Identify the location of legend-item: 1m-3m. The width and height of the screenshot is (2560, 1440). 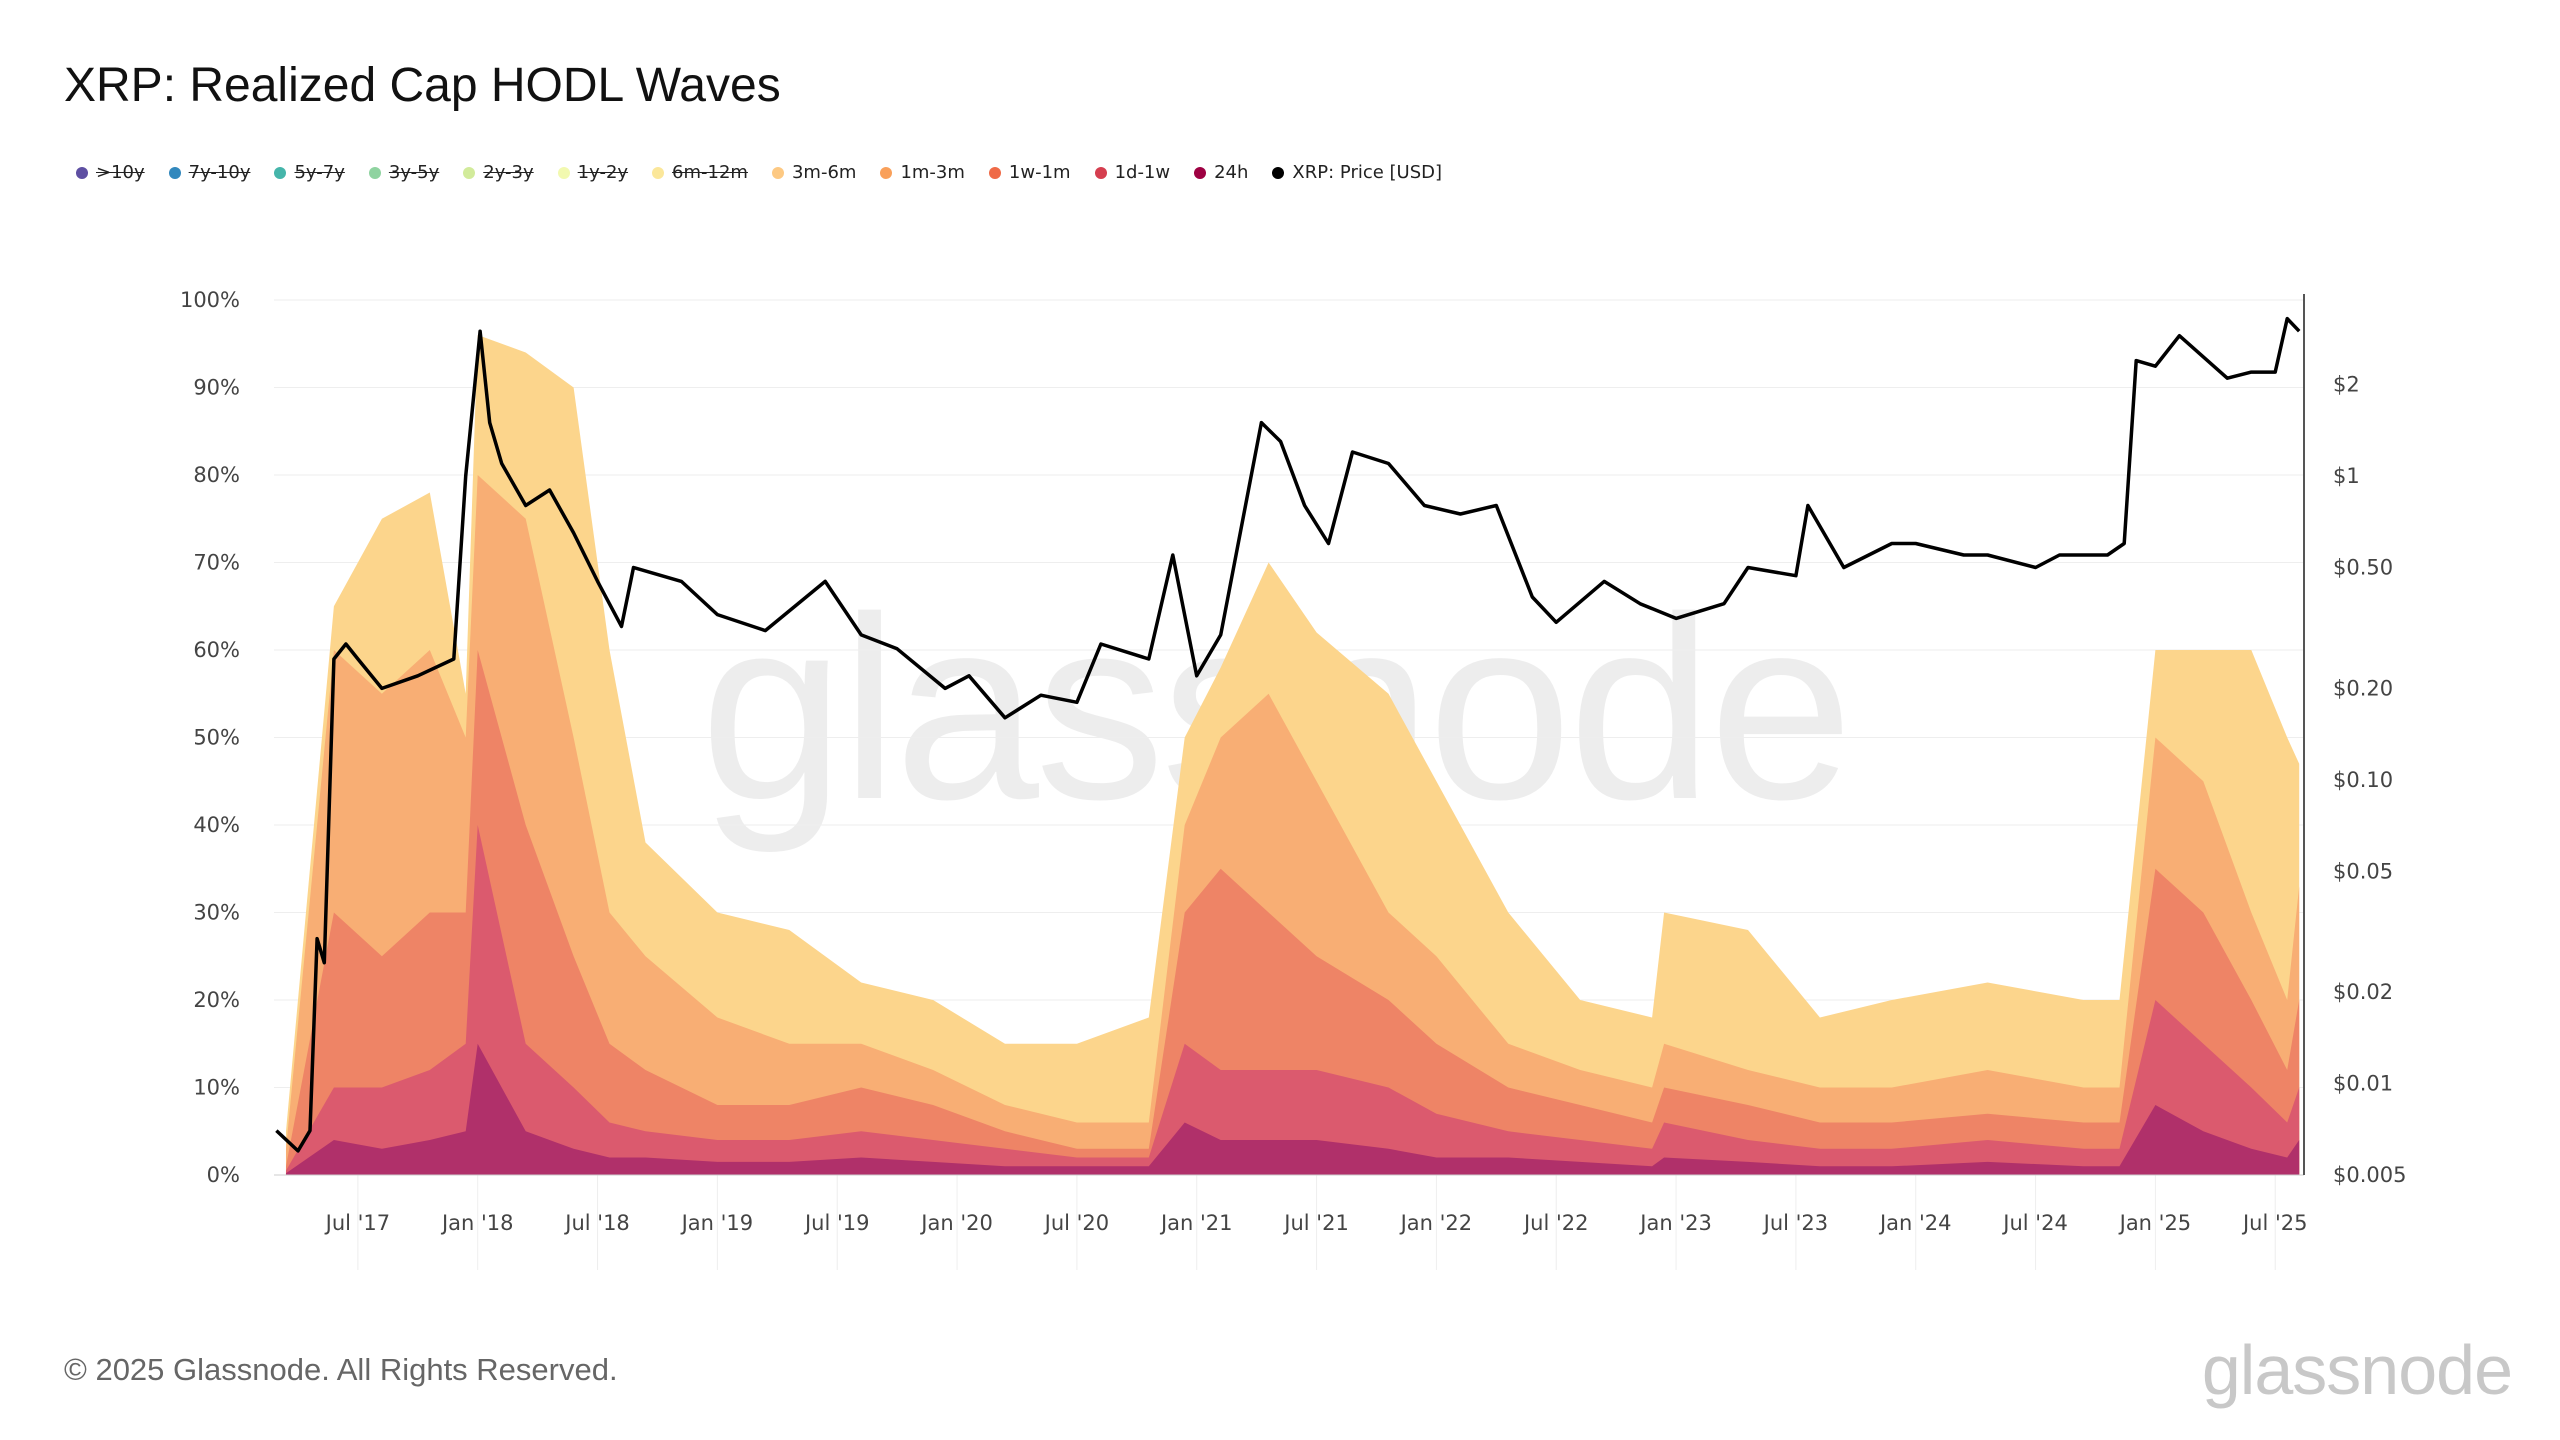
(922, 172).